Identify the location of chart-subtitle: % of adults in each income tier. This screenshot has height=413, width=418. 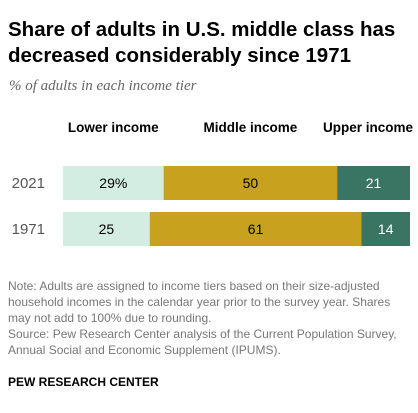
(103, 86).